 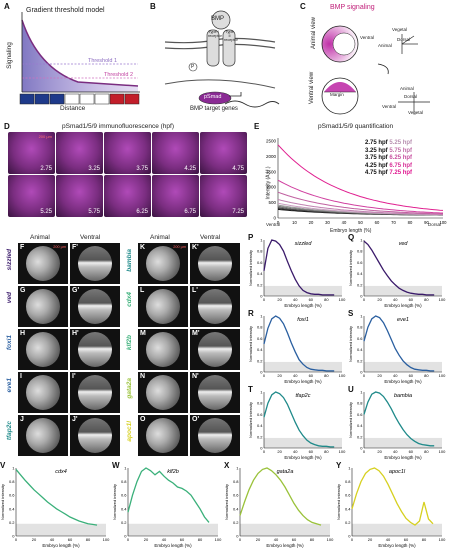 What do you see at coordinates (339, 465) in the screenshot?
I see `plot-panel-label: Y` at bounding box center [339, 465].